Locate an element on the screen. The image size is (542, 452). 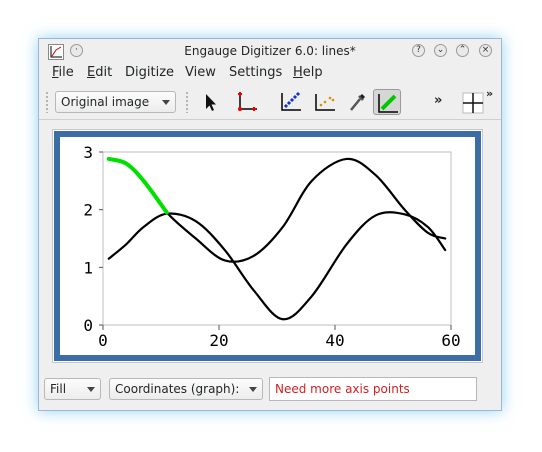
toolbar-overflow-button-2: » is located at coordinates (490, 93).